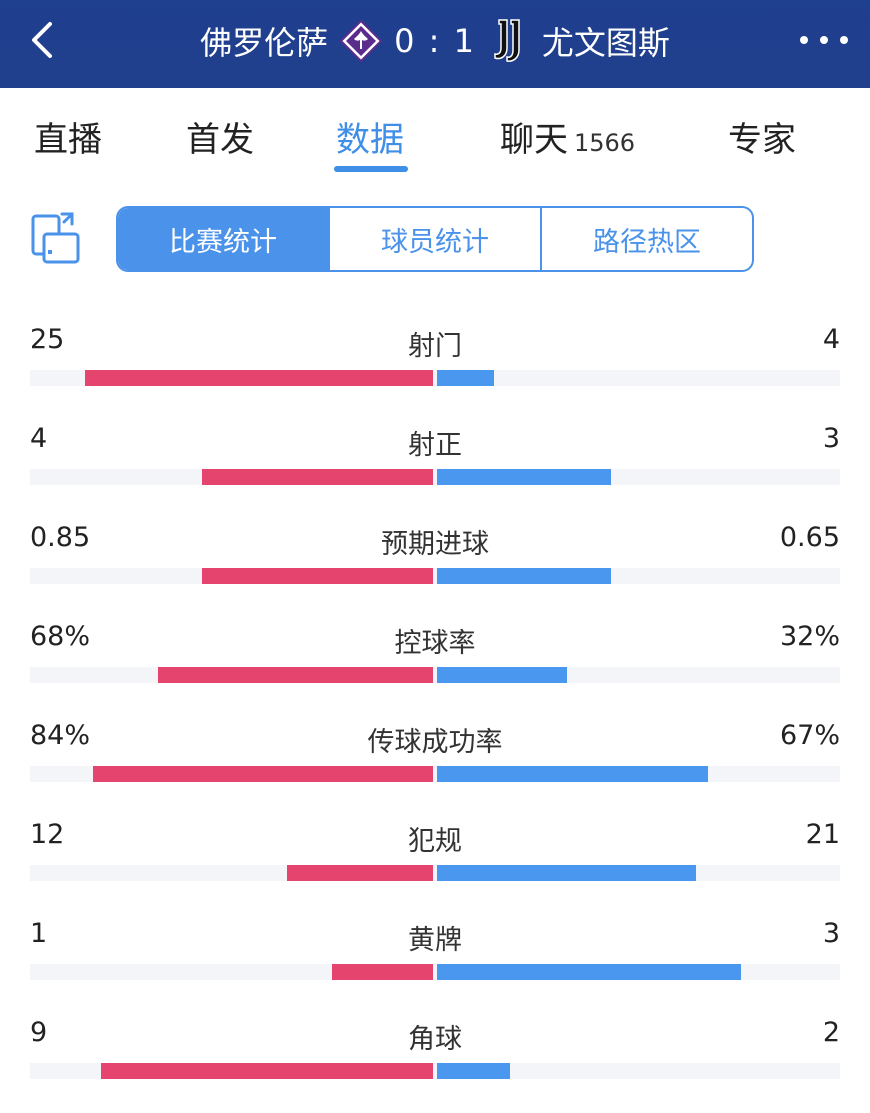  Describe the element at coordinates (220, 140) in the screenshot. I see `tab-label: 首发` at that location.